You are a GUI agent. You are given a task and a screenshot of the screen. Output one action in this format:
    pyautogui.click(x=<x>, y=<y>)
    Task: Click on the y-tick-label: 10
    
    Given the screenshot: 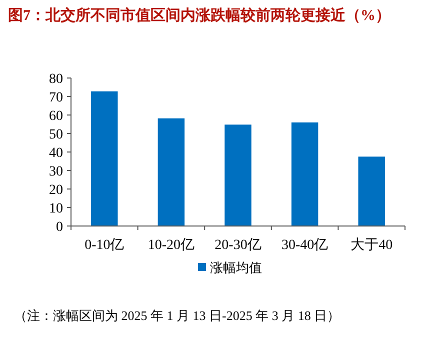 What is the action you would take?
    pyautogui.click(x=56, y=209)
    